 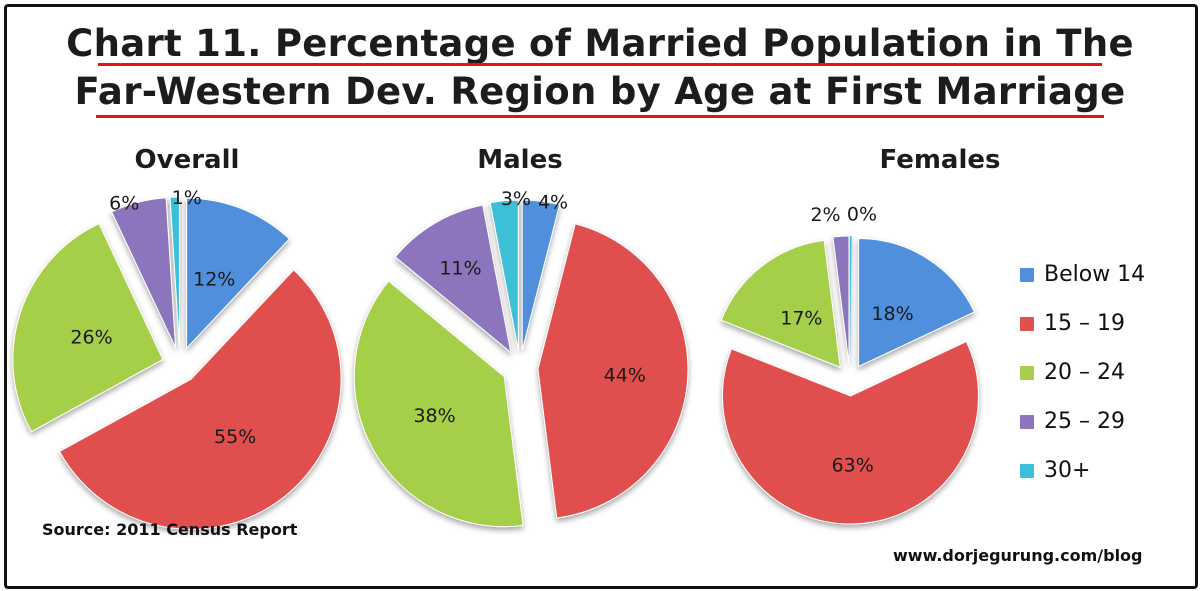 What do you see at coordinates (214, 280) in the screenshot?
I see `data-label-below-14: 12%` at bounding box center [214, 280].